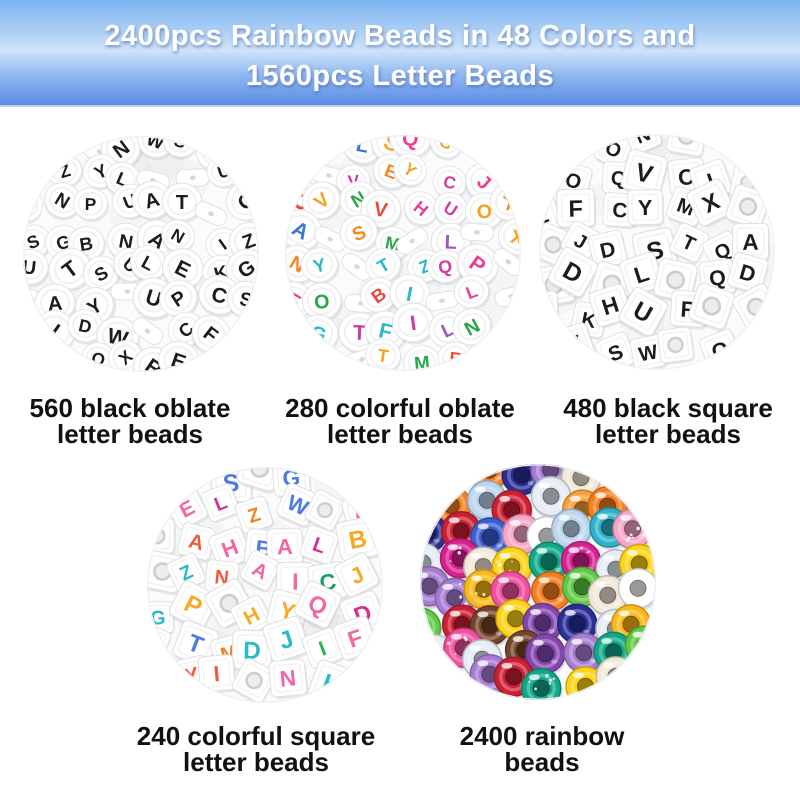  Describe the element at coordinates (648, 353) in the screenshot. I see `svg-text: W` at that location.